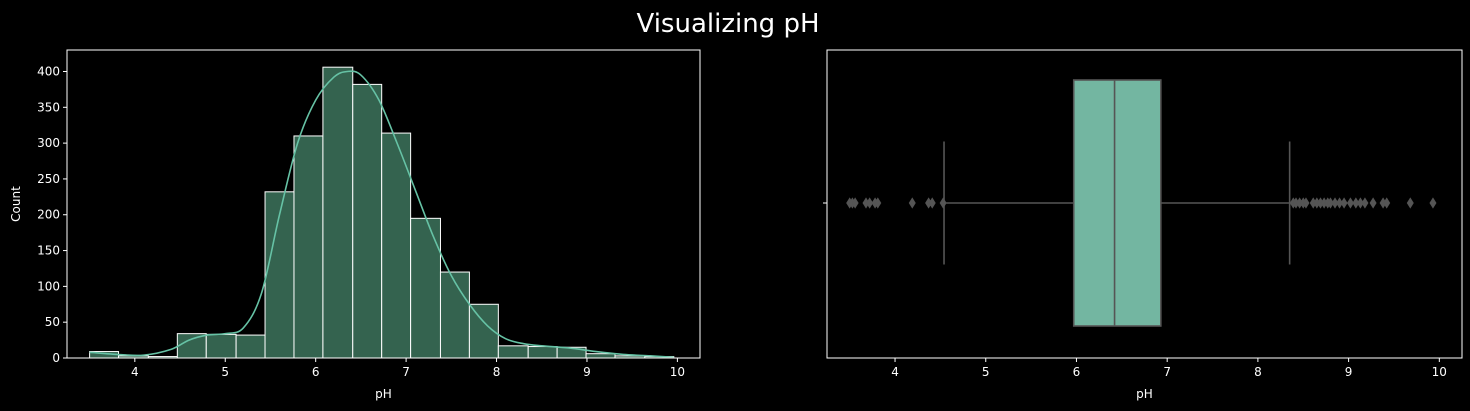 Image resolution: width=1470 pixels, height=411 pixels. What do you see at coordinates (48, 107) in the screenshot?
I see `histogram-y-tick-label: 350` at bounding box center [48, 107].